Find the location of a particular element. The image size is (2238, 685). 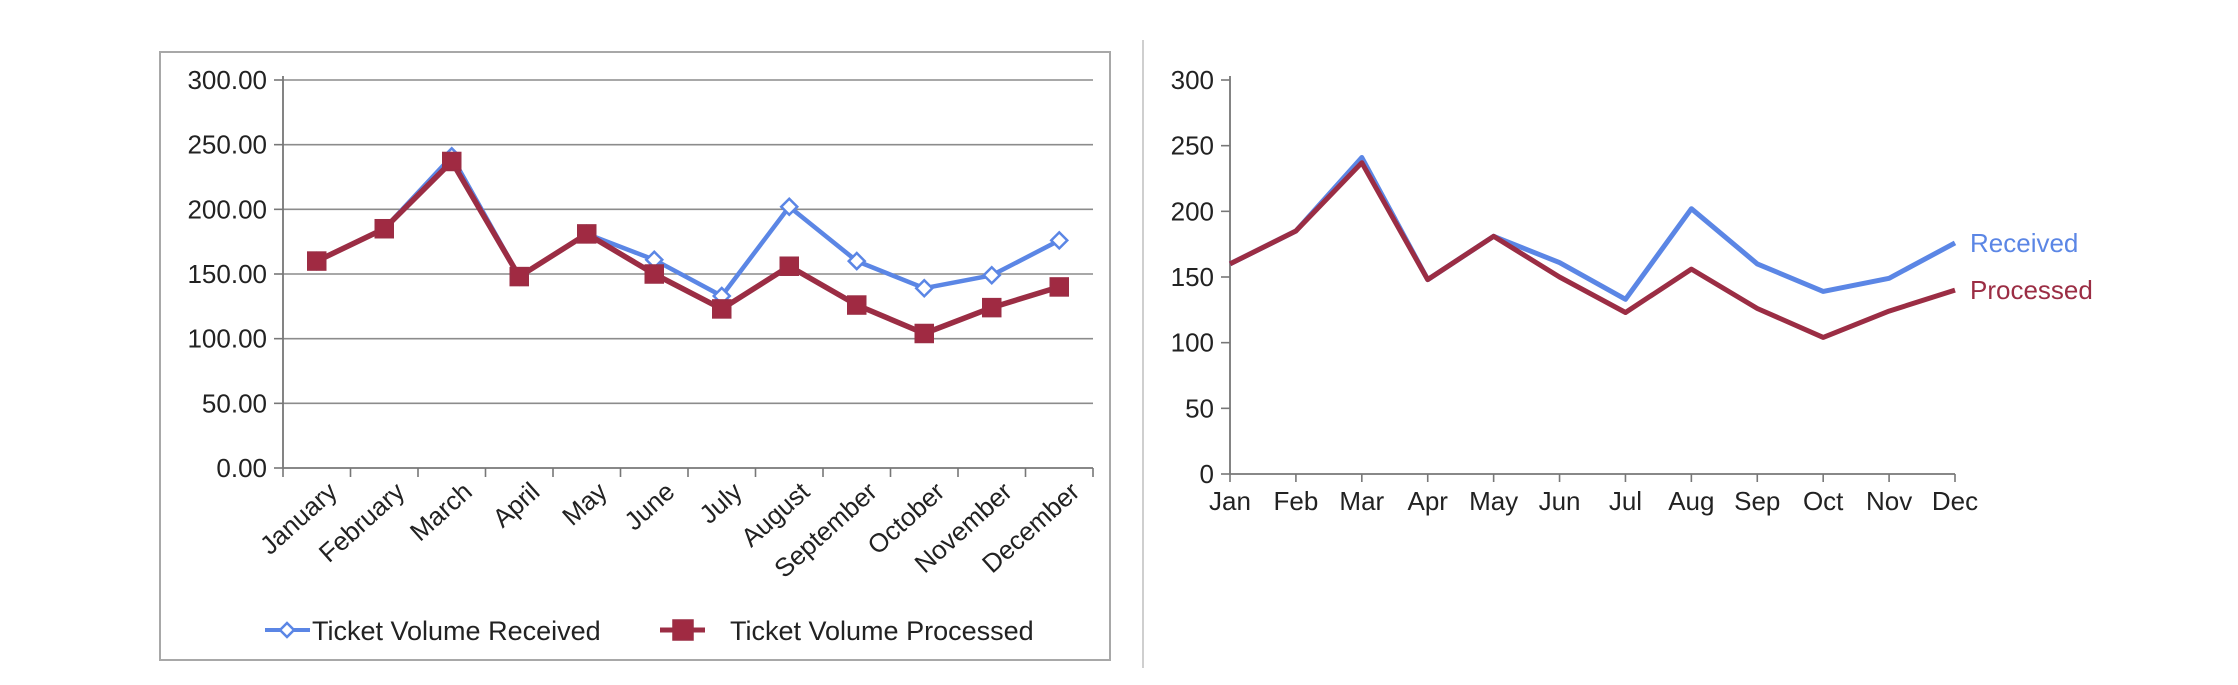

right-series-line-processed is located at coordinates (1592, 250).